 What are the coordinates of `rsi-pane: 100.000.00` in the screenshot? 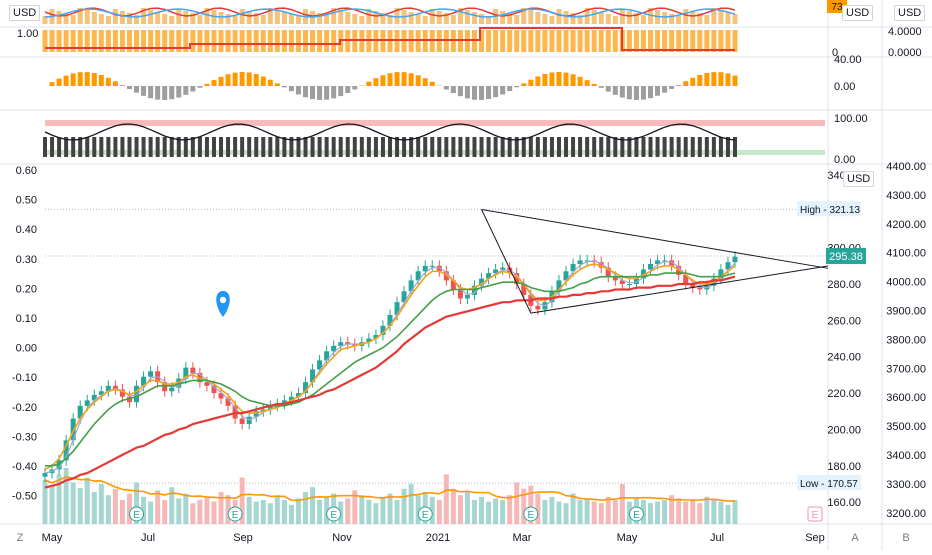 It's located at (455, 139).